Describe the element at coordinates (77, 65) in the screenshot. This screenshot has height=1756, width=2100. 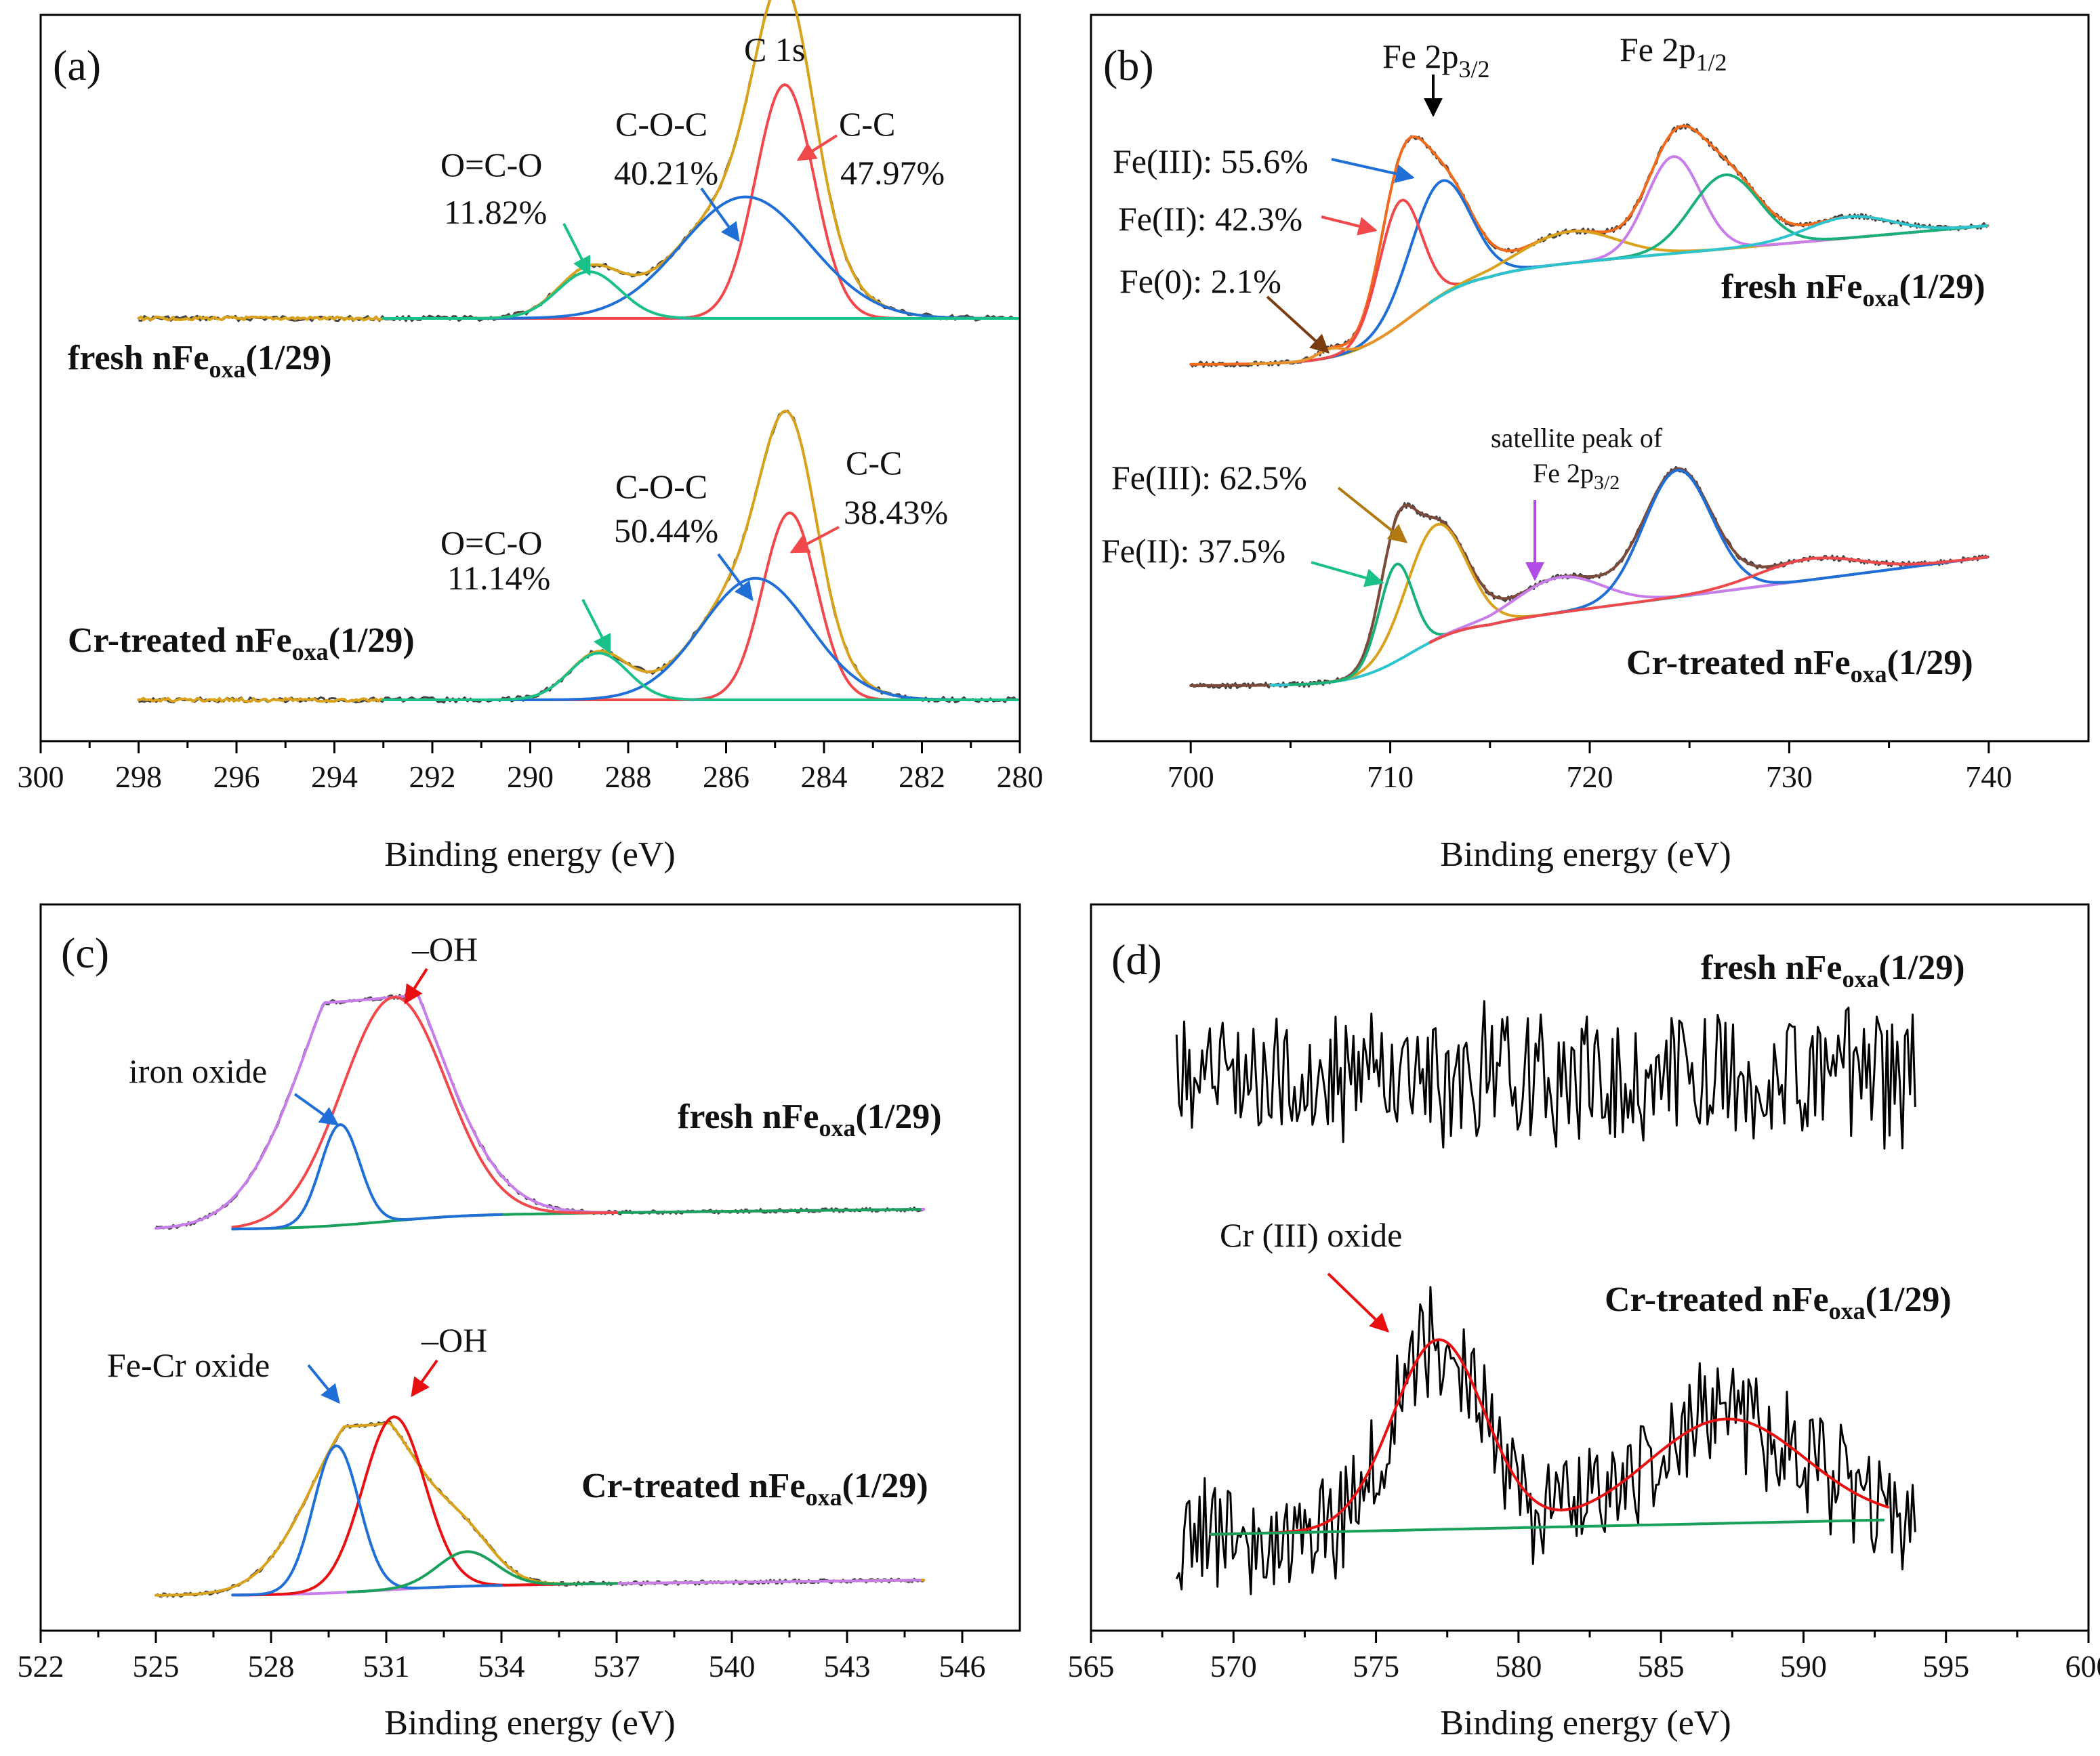
I see `panel-a-letter: (a)` at that location.